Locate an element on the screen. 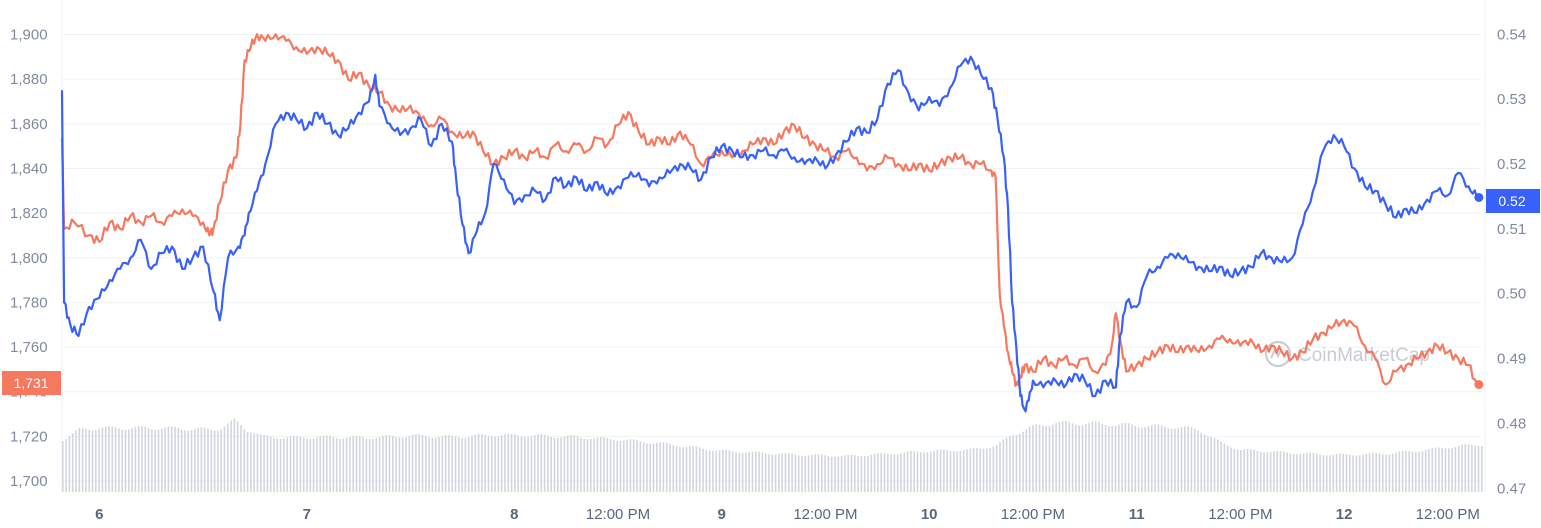 This screenshot has width=1541, height=528. right-value-tag: 0.52 is located at coordinates (1513, 201).